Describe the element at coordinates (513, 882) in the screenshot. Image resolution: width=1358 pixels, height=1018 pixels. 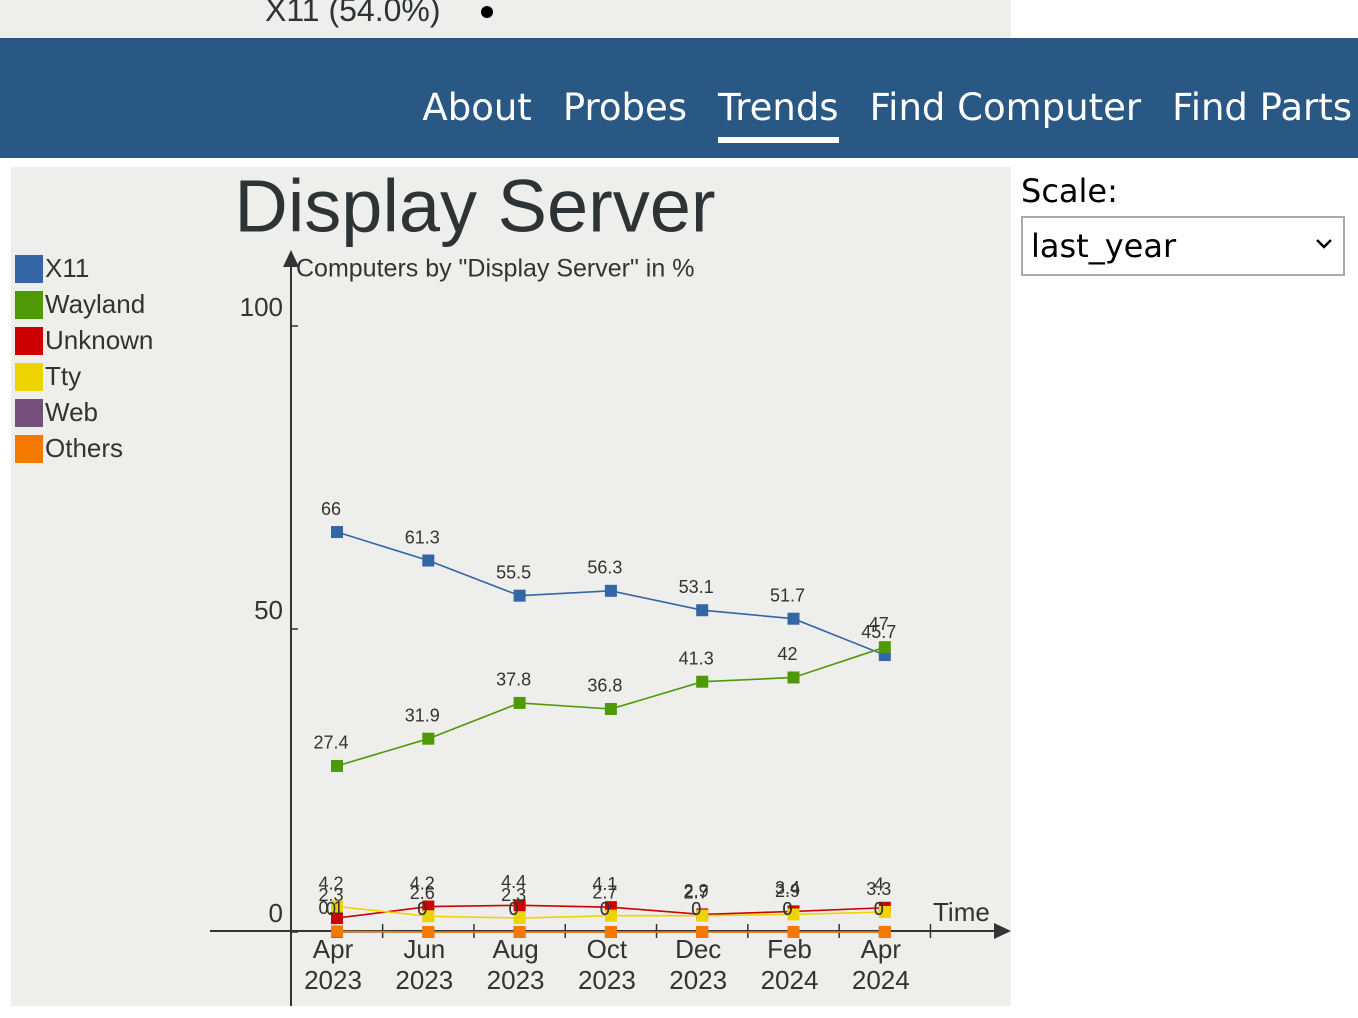
I see `value-label: 4.4` at that location.